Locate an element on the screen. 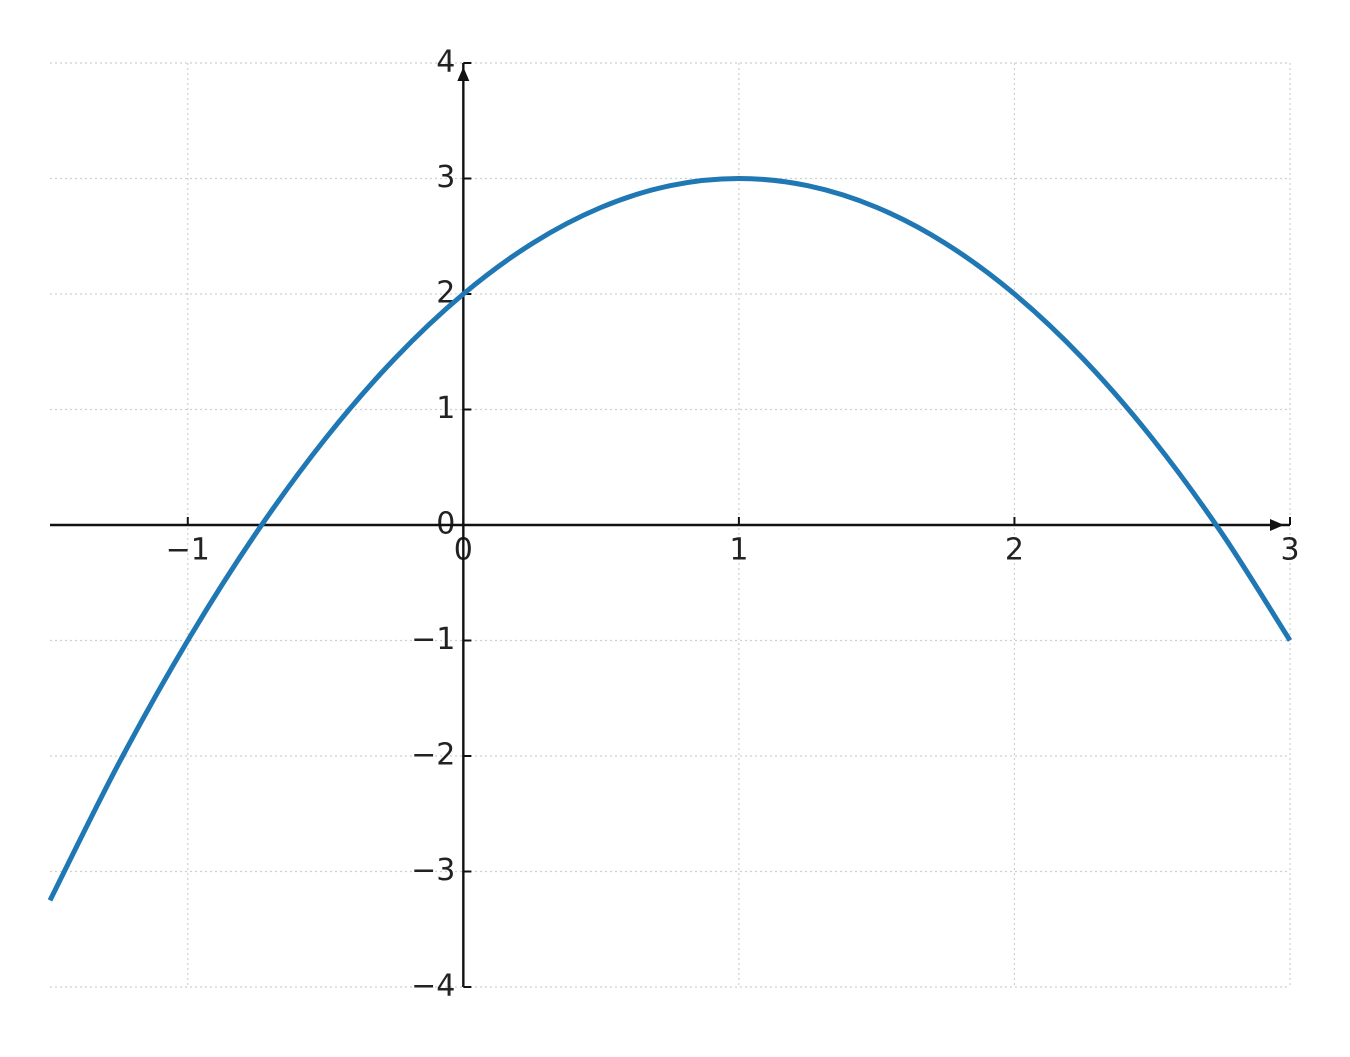  x-tick-label: 2 is located at coordinates (1014, 550).